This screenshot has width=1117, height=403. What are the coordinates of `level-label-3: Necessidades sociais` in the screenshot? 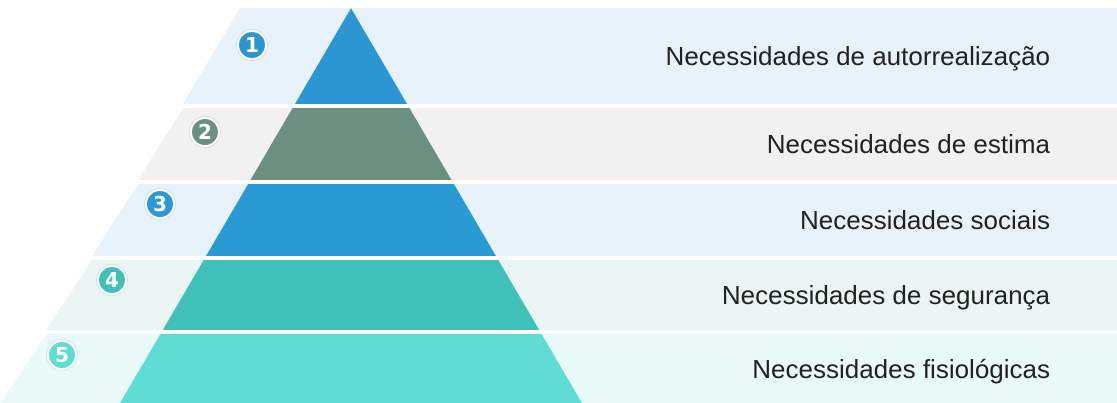 It's located at (924, 220).